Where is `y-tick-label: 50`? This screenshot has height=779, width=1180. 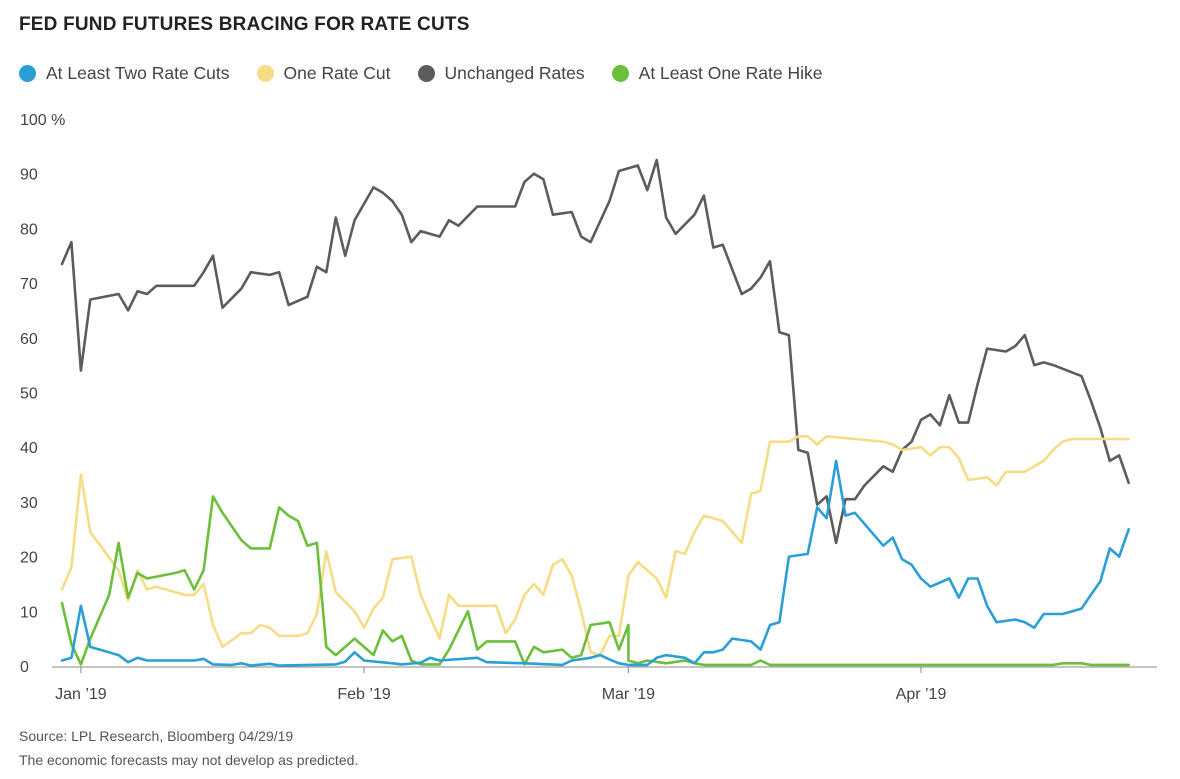
y-tick-label: 50 is located at coordinates (29, 394).